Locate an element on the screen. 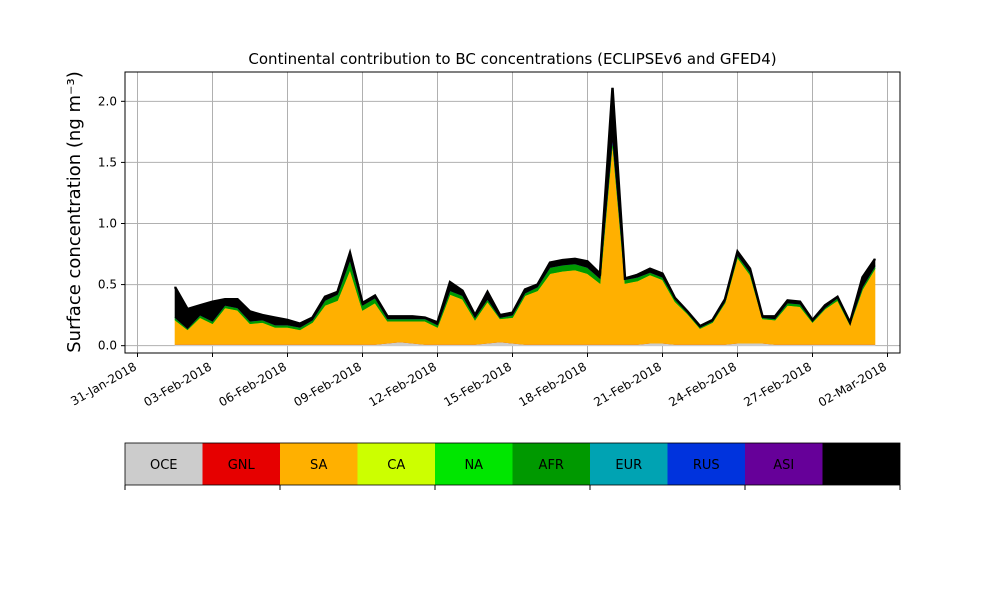 The width and height of the screenshot is (1000, 604). x-tick-label: 15-Feb-2018 is located at coordinates (477, 384).